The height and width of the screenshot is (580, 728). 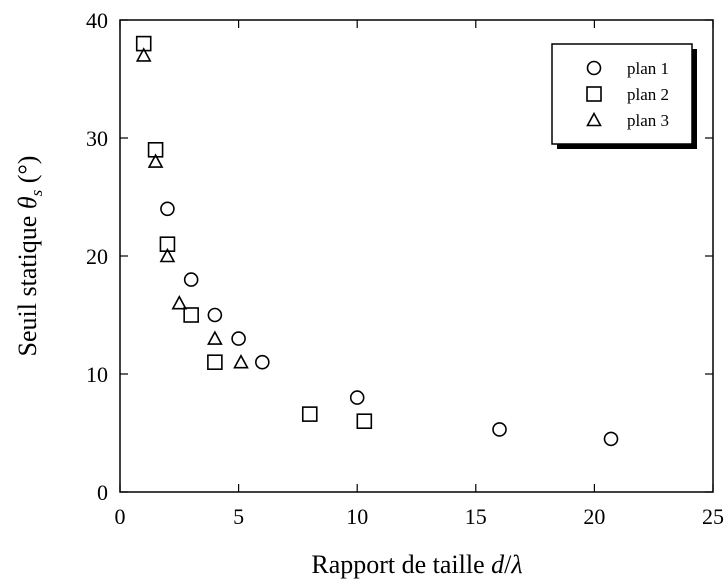 I want to click on x-tick-label: 15, so click(x=476, y=516).